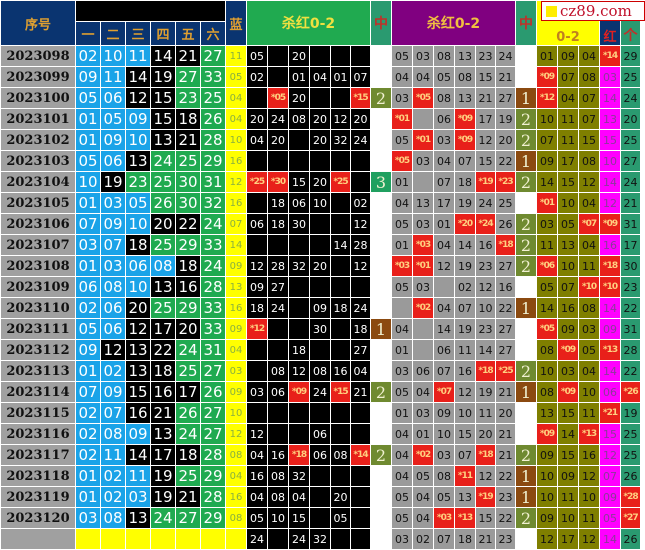 The width and height of the screenshot is (645, 550). Describe the element at coordinates (610, 161) in the screenshot. I see `kill-red-cell: 10` at that location.